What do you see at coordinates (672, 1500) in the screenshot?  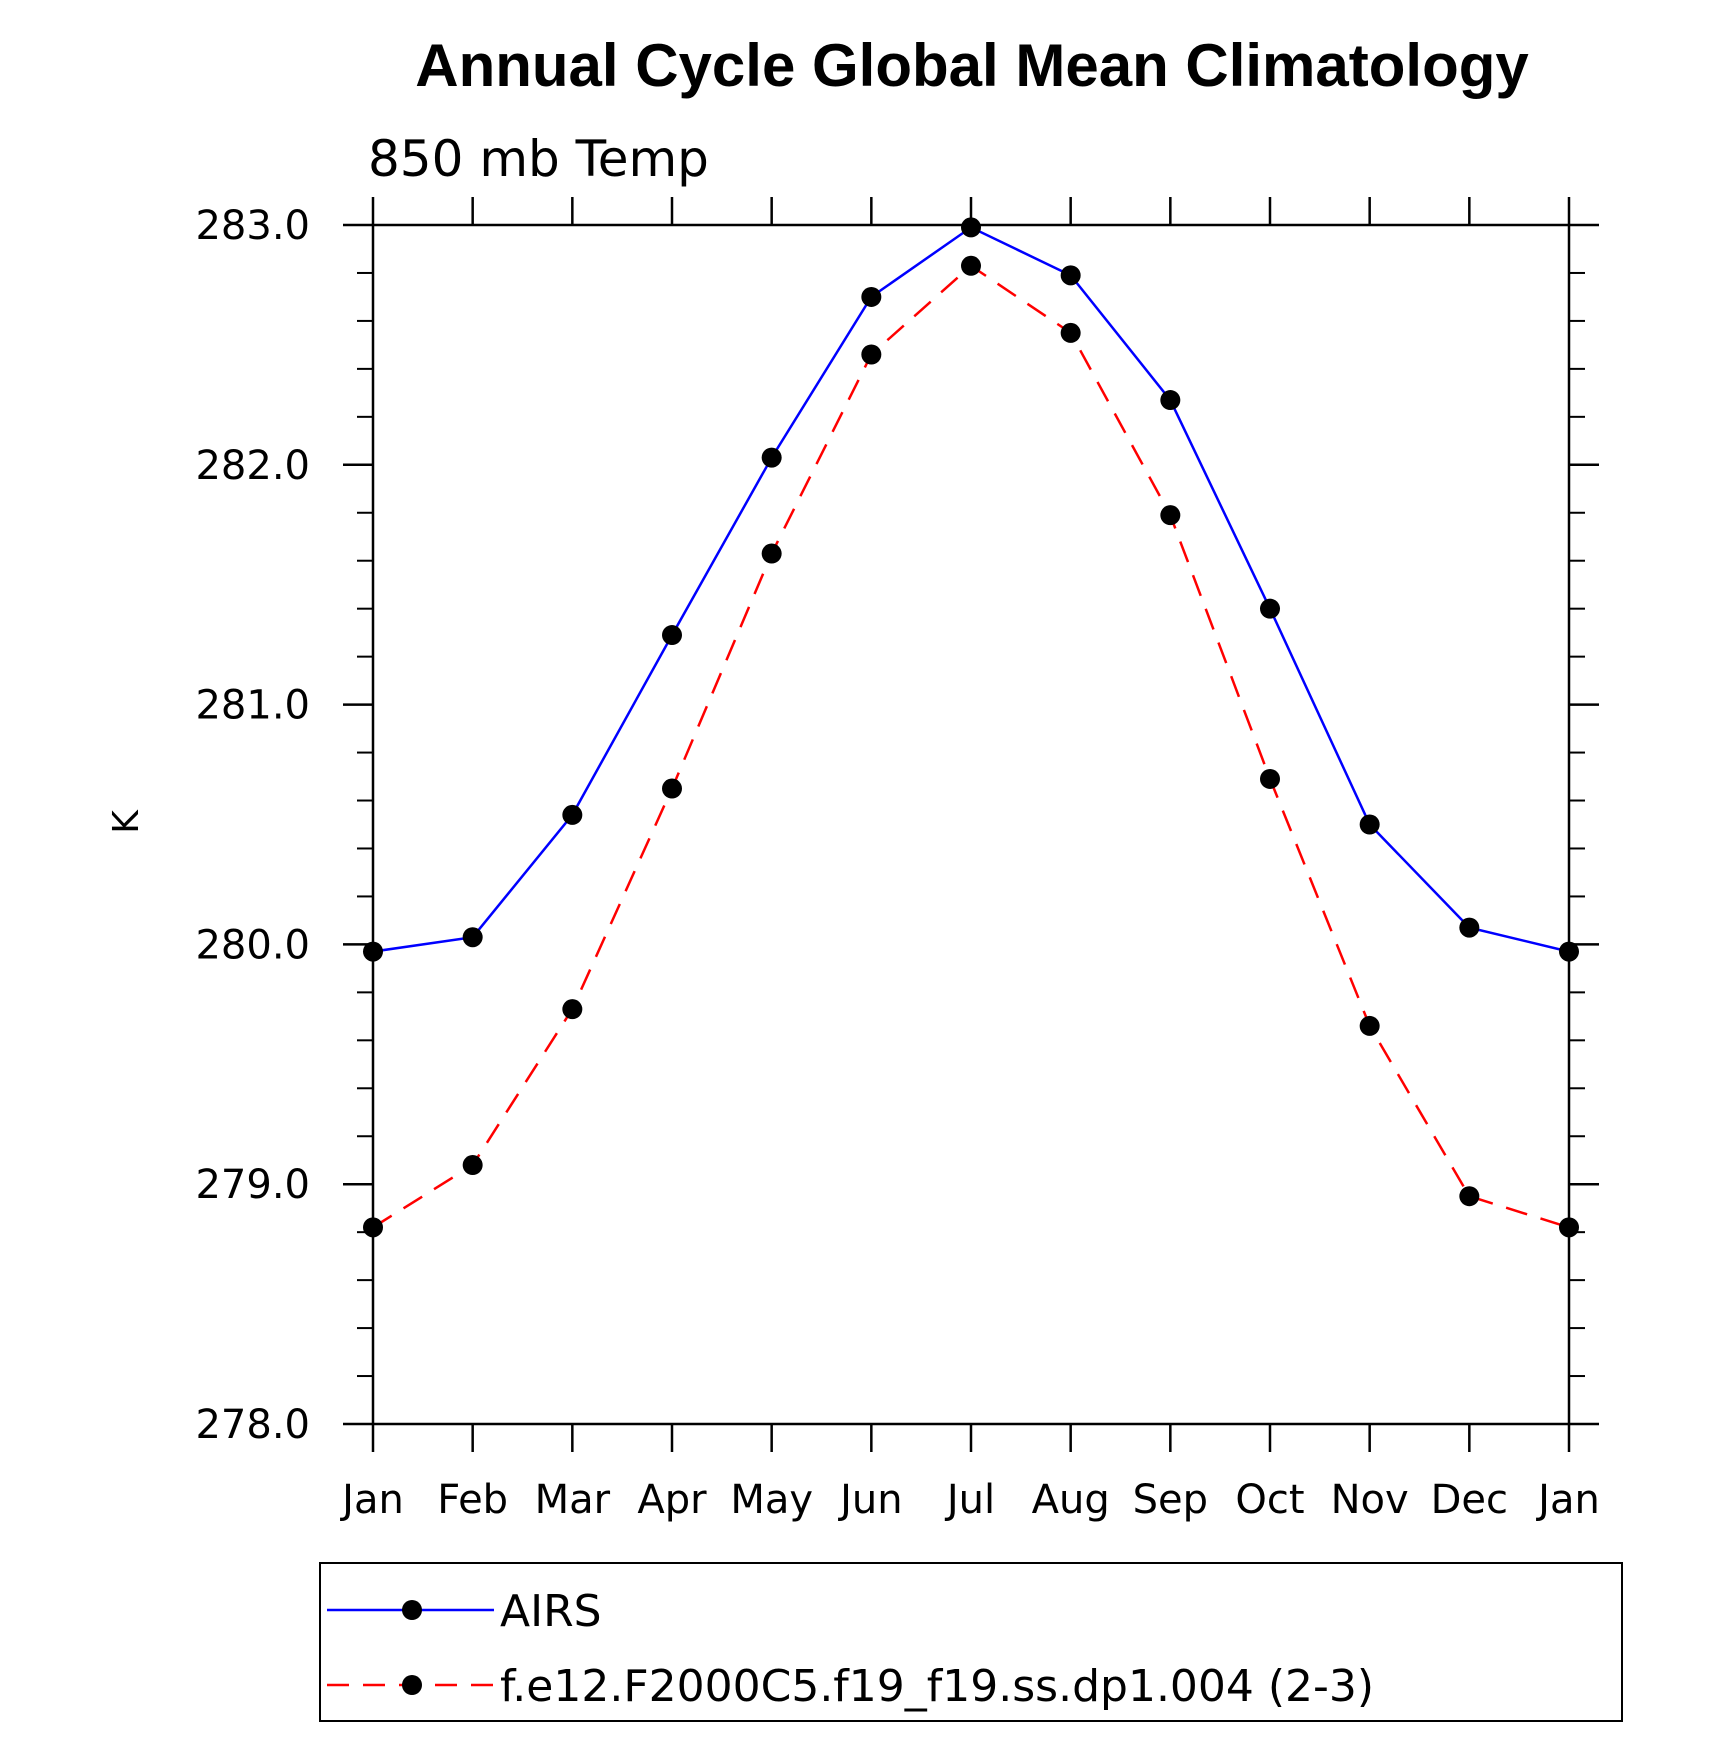 I see `x-tick-label: Apr` at bounding box center [672, 1500].